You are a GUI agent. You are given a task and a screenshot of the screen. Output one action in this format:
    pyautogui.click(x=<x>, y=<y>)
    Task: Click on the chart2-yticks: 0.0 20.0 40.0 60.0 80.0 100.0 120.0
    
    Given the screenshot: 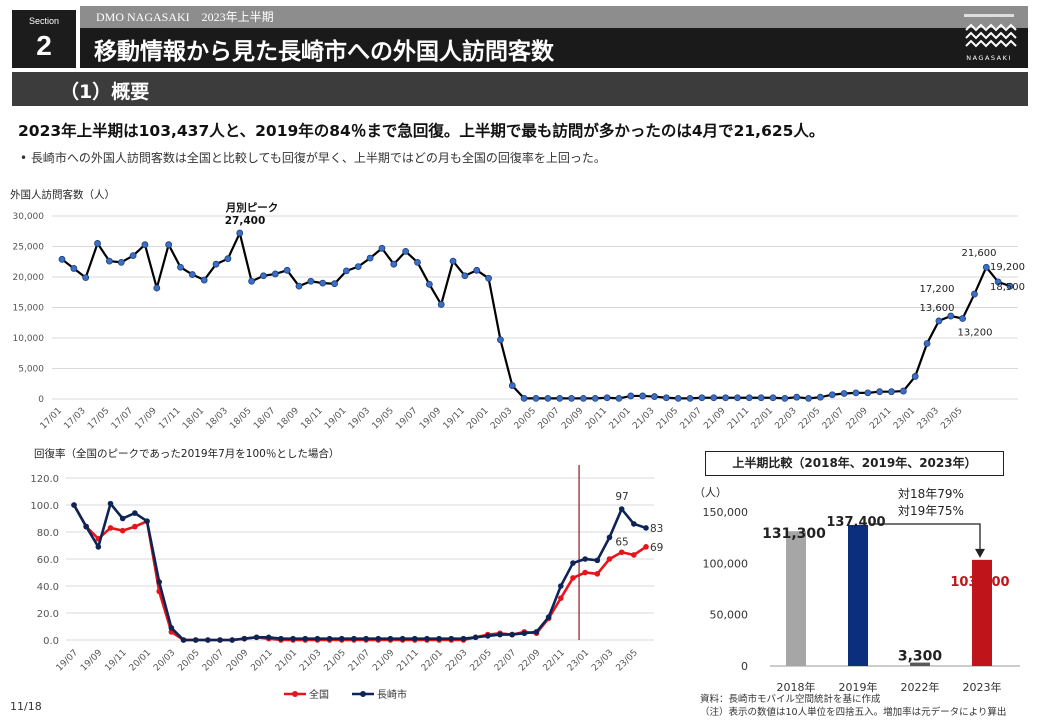 What is the action you would take?
    pyautogui.click(x=44, y=560)
    